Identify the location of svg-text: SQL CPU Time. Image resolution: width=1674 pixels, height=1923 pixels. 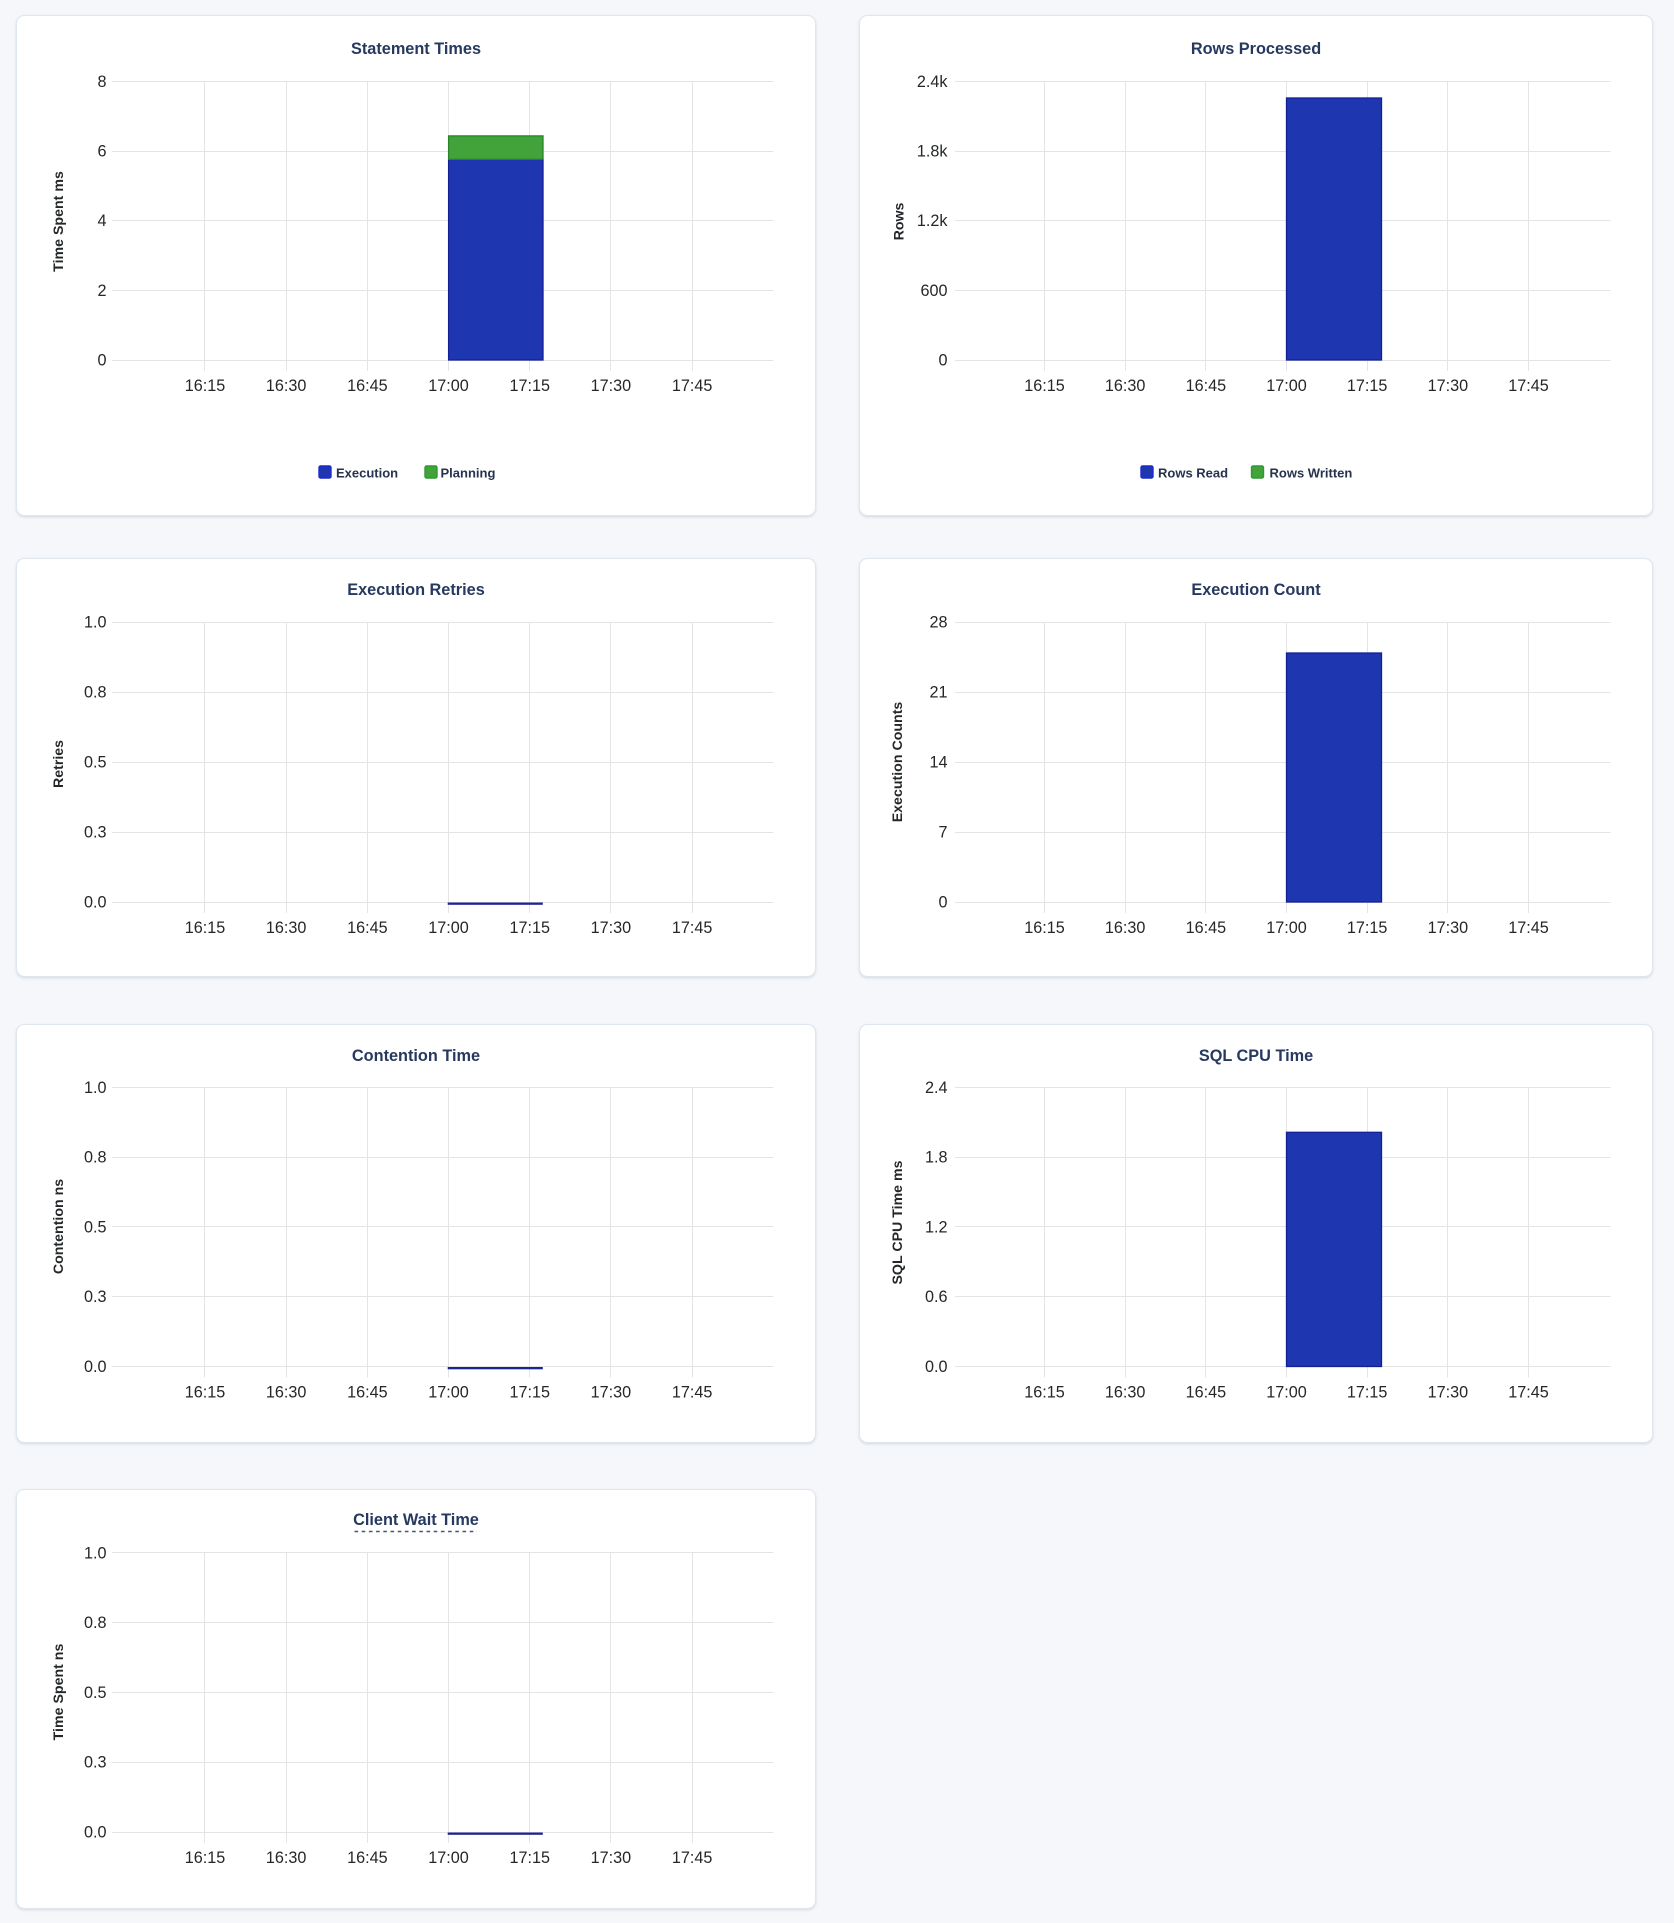
(1256, 1056).